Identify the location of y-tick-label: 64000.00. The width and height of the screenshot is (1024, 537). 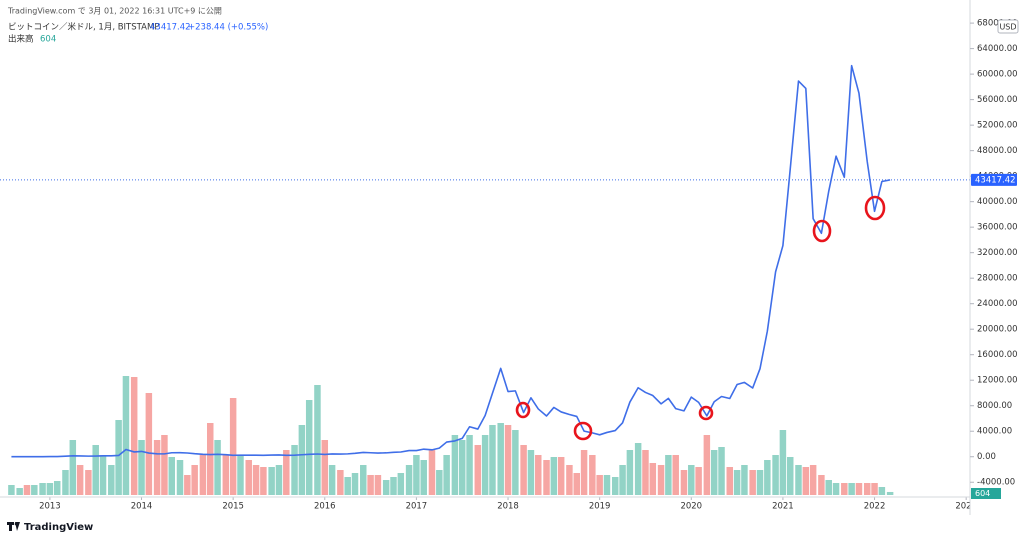
(997, 49).